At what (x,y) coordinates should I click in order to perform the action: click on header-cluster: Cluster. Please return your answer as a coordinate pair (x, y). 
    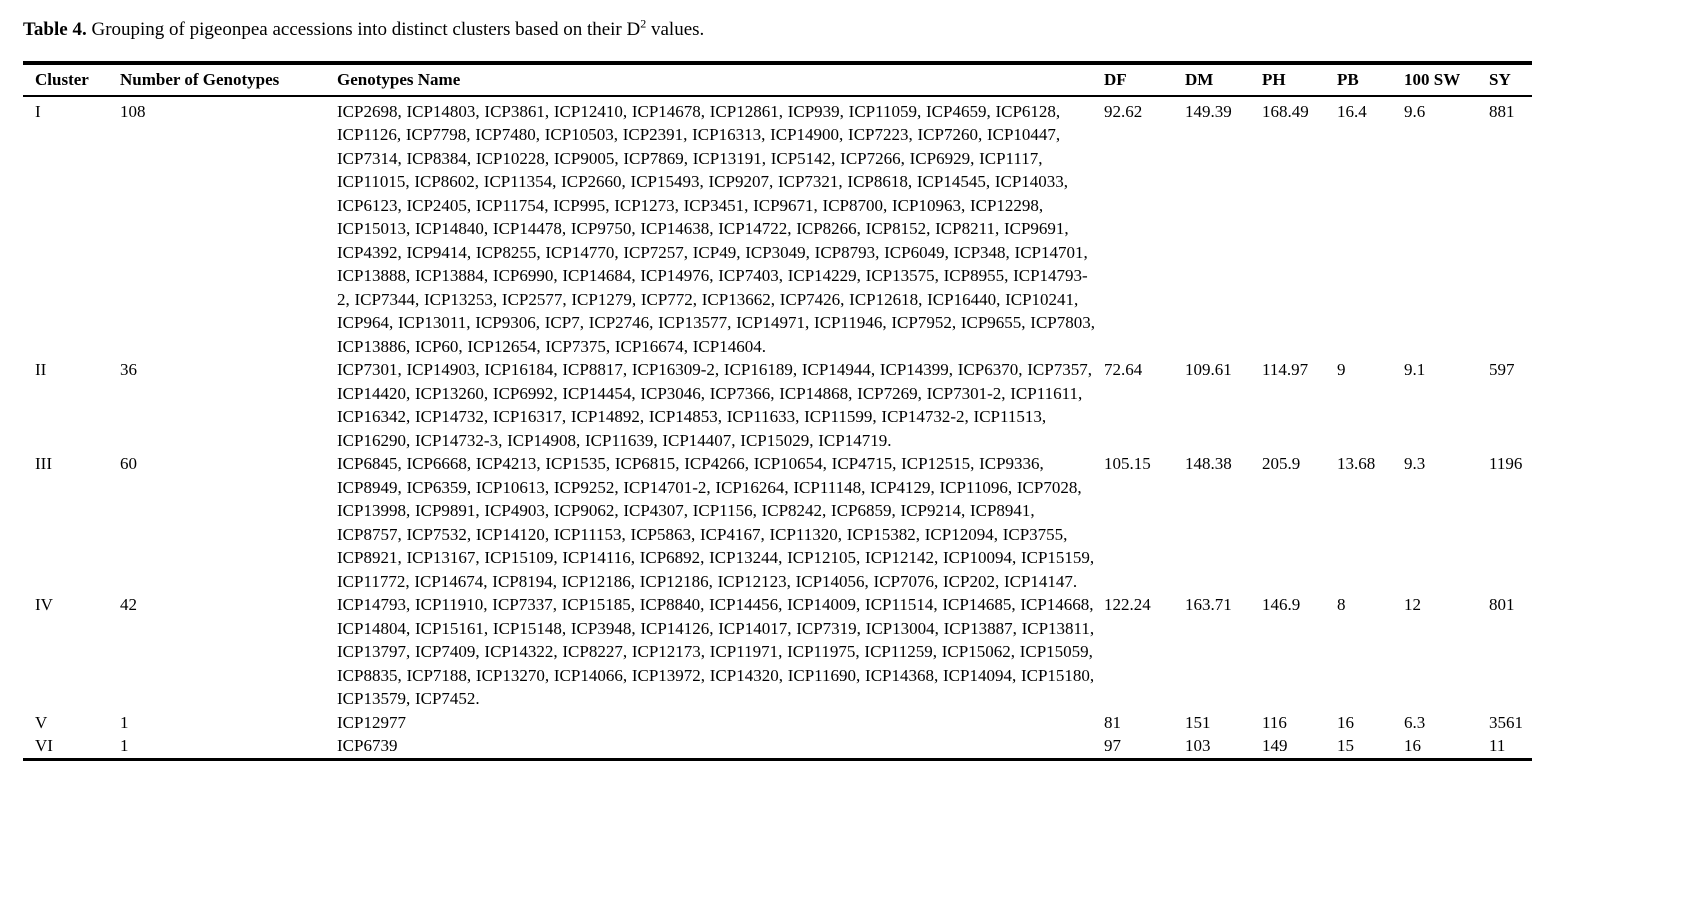
    Looking at the image, I should click on (71, 79).